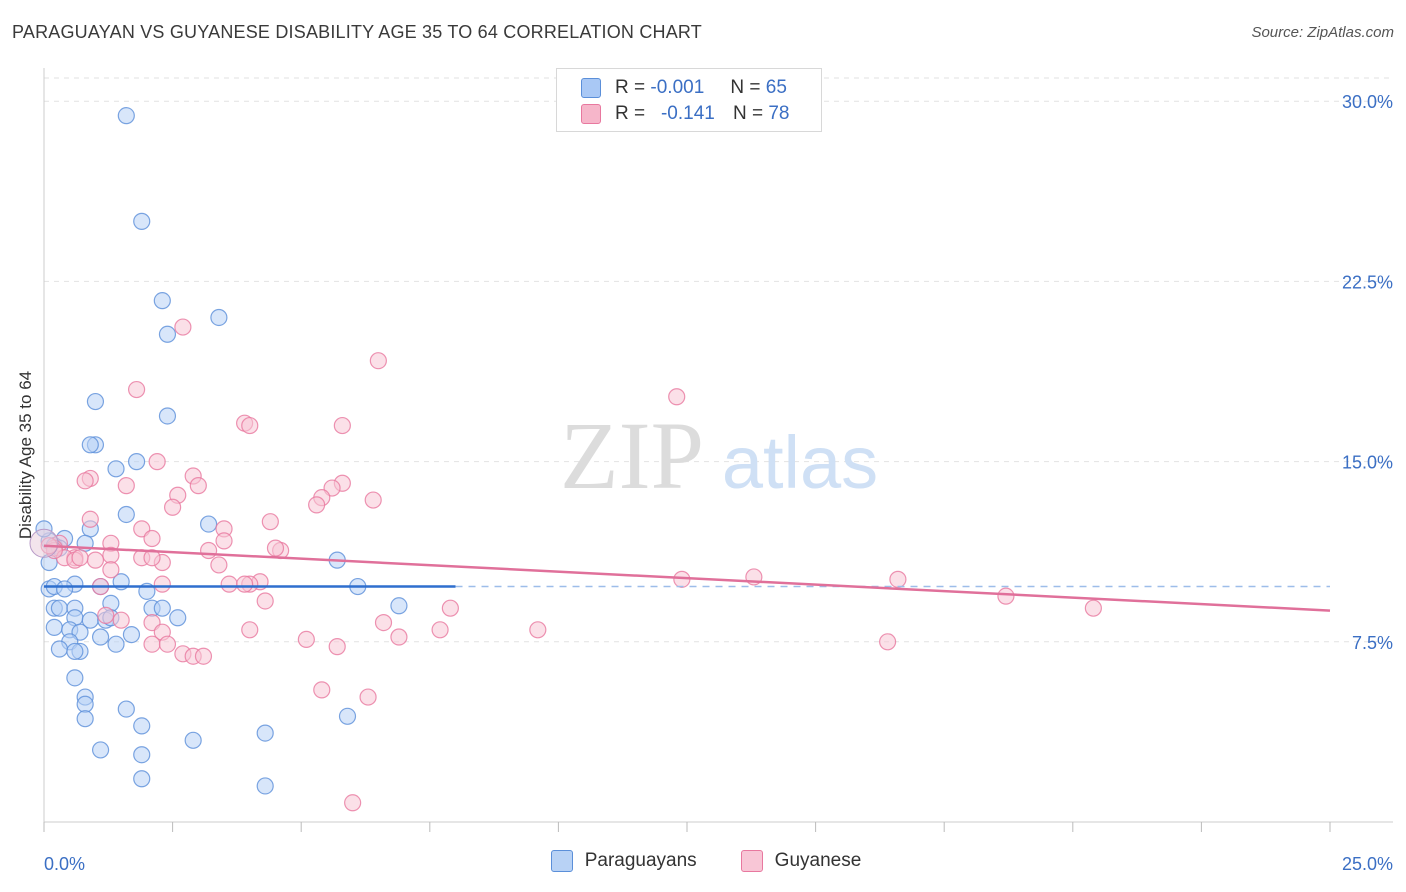  What do you see at coordinates (818, 860) in the screenshot?
I see `legend-label: Guyanese` at bounding box center [818, 860].